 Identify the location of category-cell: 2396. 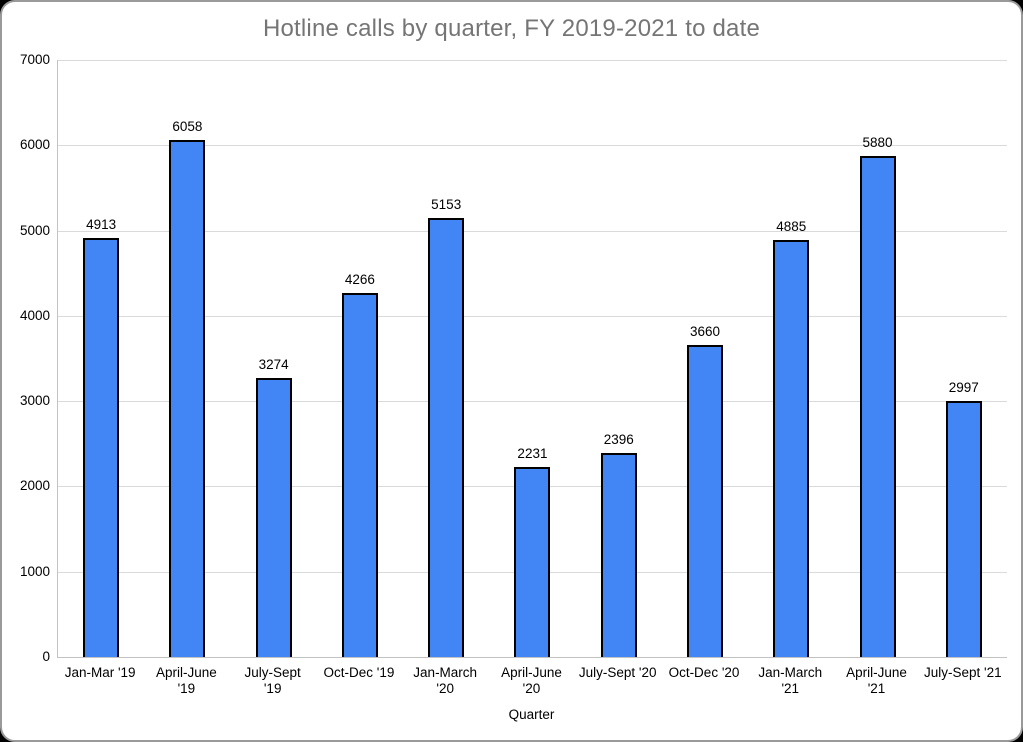
(619, 358).